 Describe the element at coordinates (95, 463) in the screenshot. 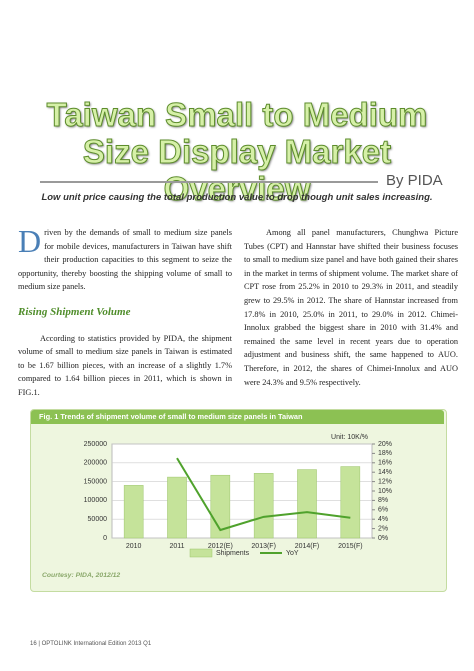

I see `y-tick-label: 200000` at that location.